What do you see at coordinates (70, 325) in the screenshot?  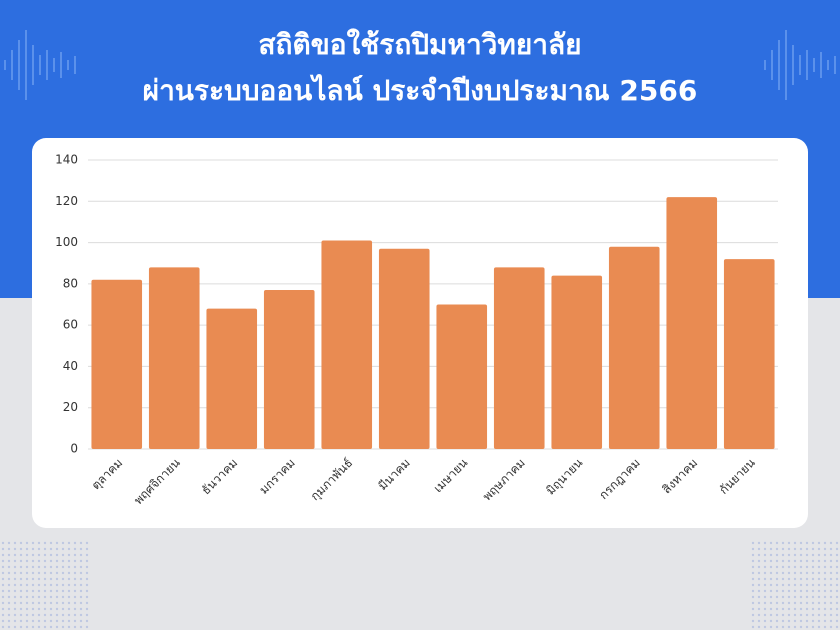 I see `y-tick-label: 60` at bounding box center [70, 325].